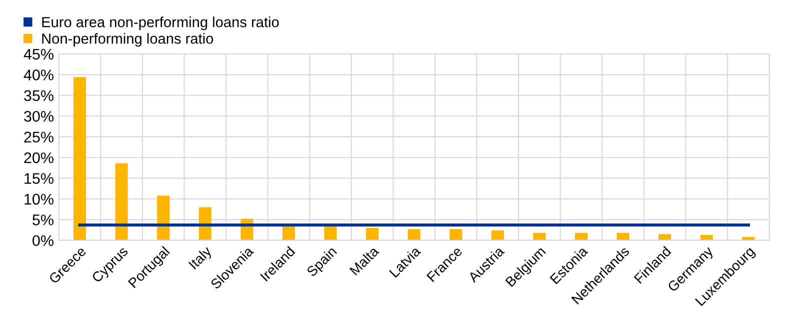 The height and width of the screenshot is (327, 785). What do you see at coordinates (39, 137) in the screenshot?
I see `y-tick-label: 25%` at bounding box center [39, 137].